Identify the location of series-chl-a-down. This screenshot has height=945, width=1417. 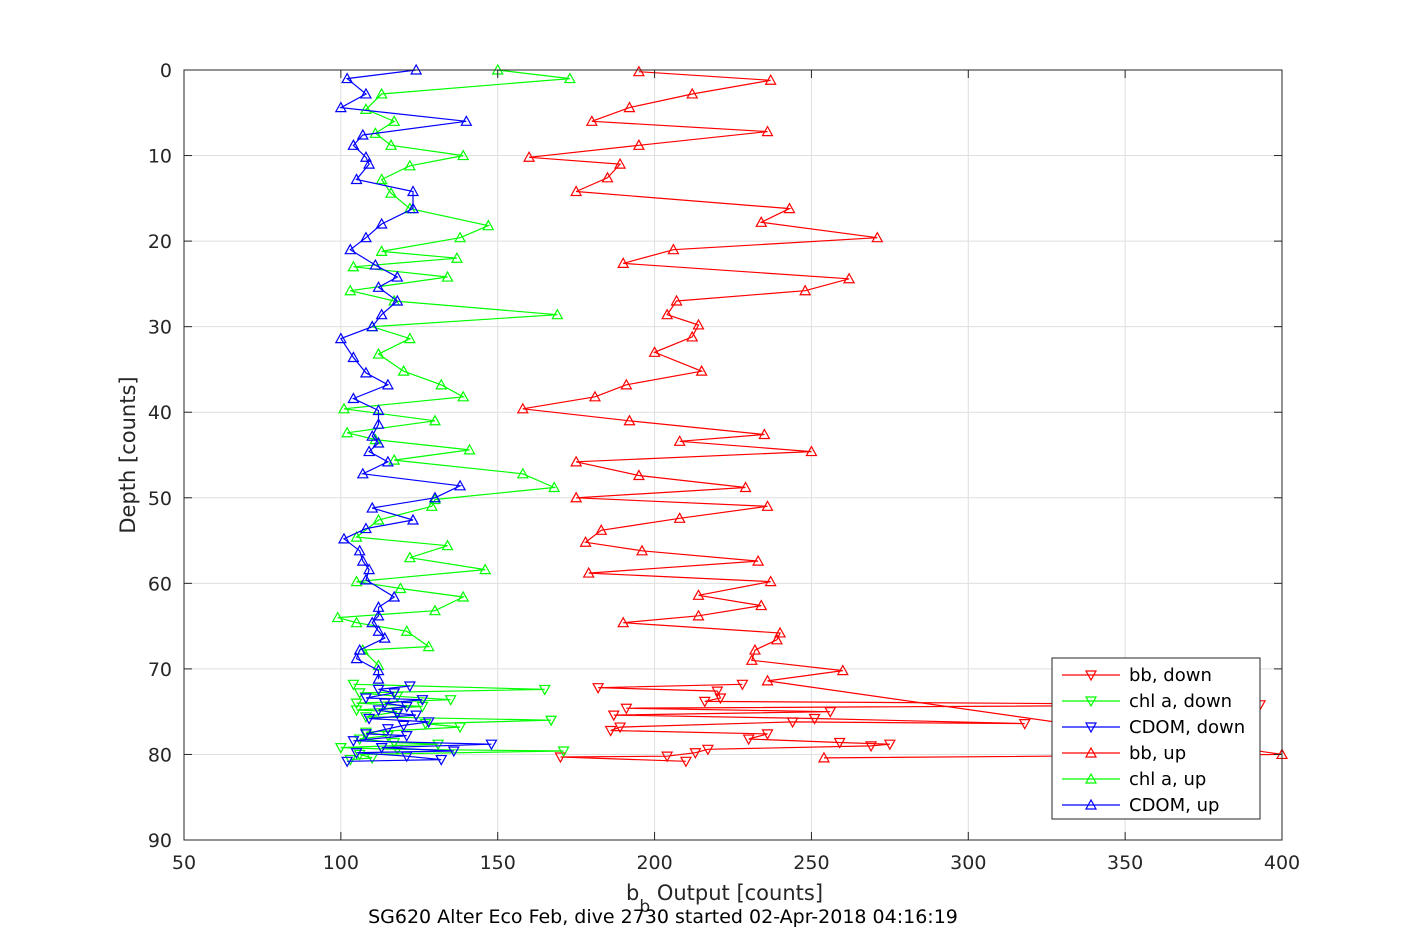
(452, 722).